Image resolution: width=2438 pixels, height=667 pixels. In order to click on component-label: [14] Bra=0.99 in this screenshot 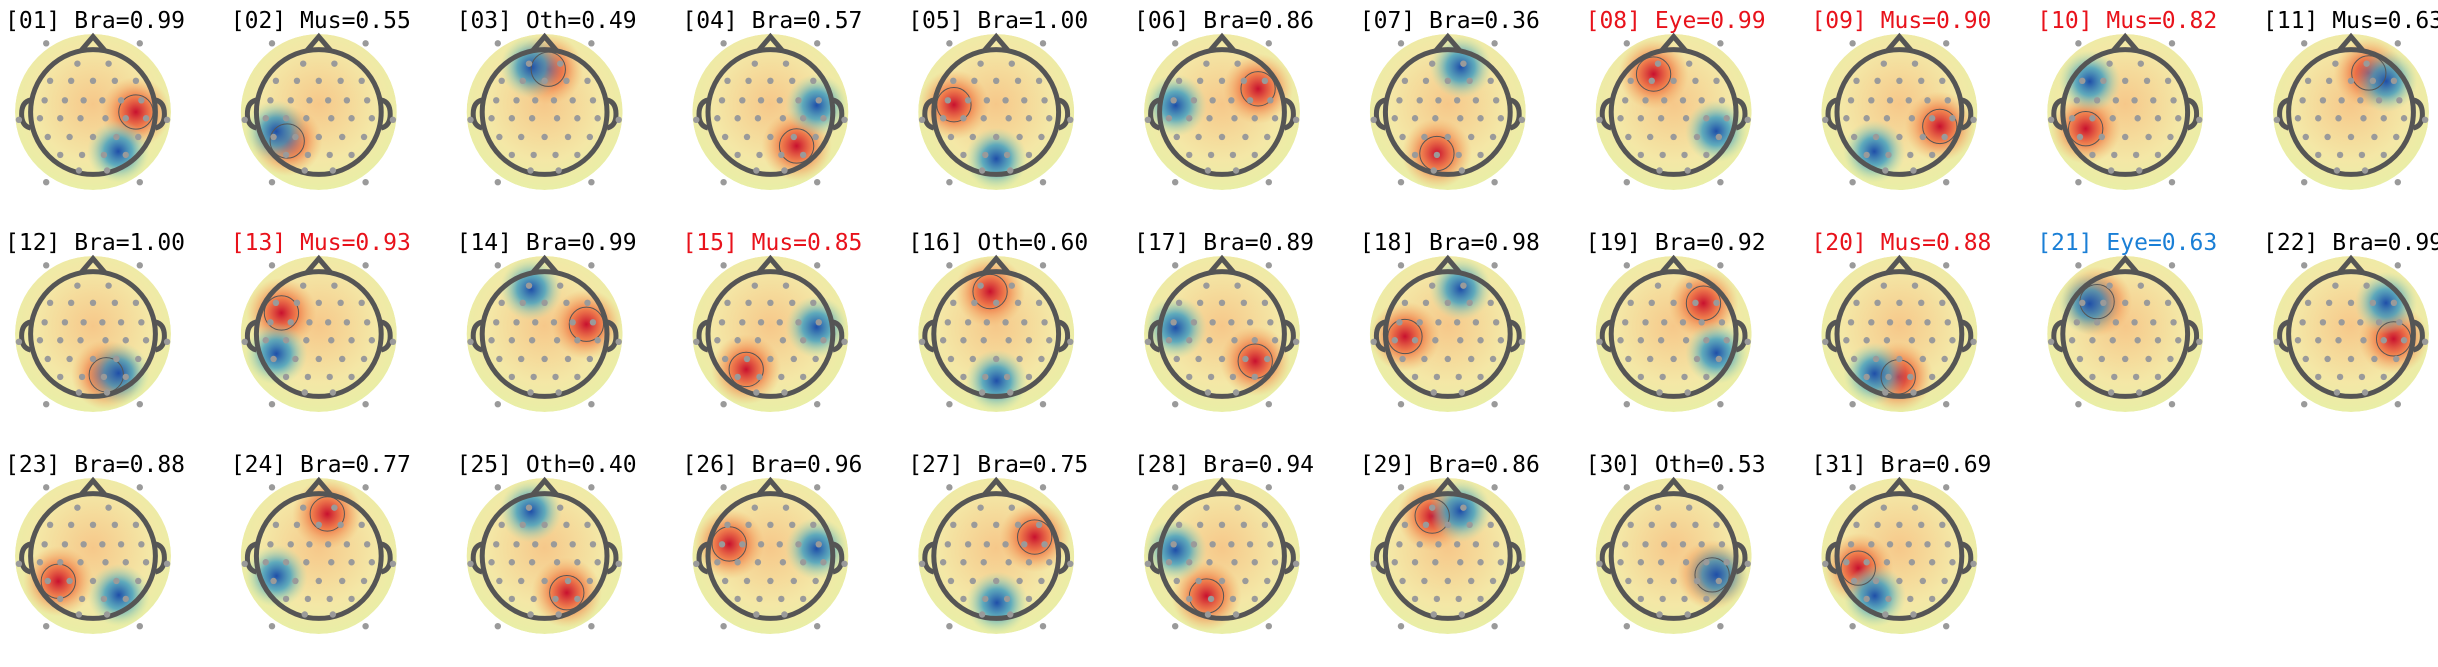, I will do `click(547, 243)`.